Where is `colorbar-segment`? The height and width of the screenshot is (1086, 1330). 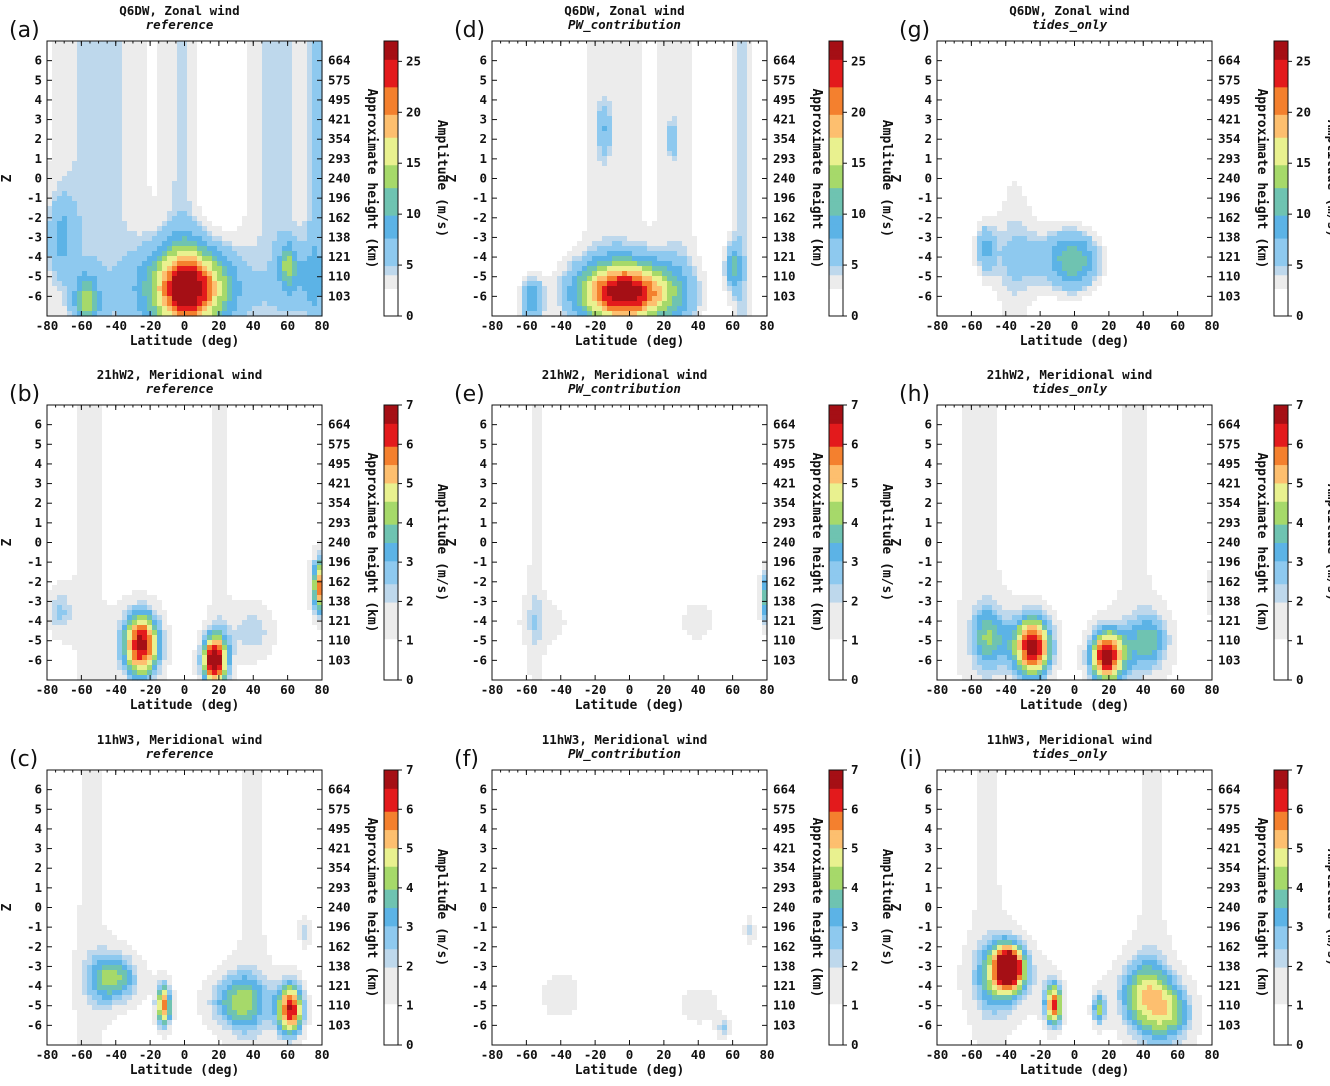 colorbar-segment is located at coordinates (391, 300).